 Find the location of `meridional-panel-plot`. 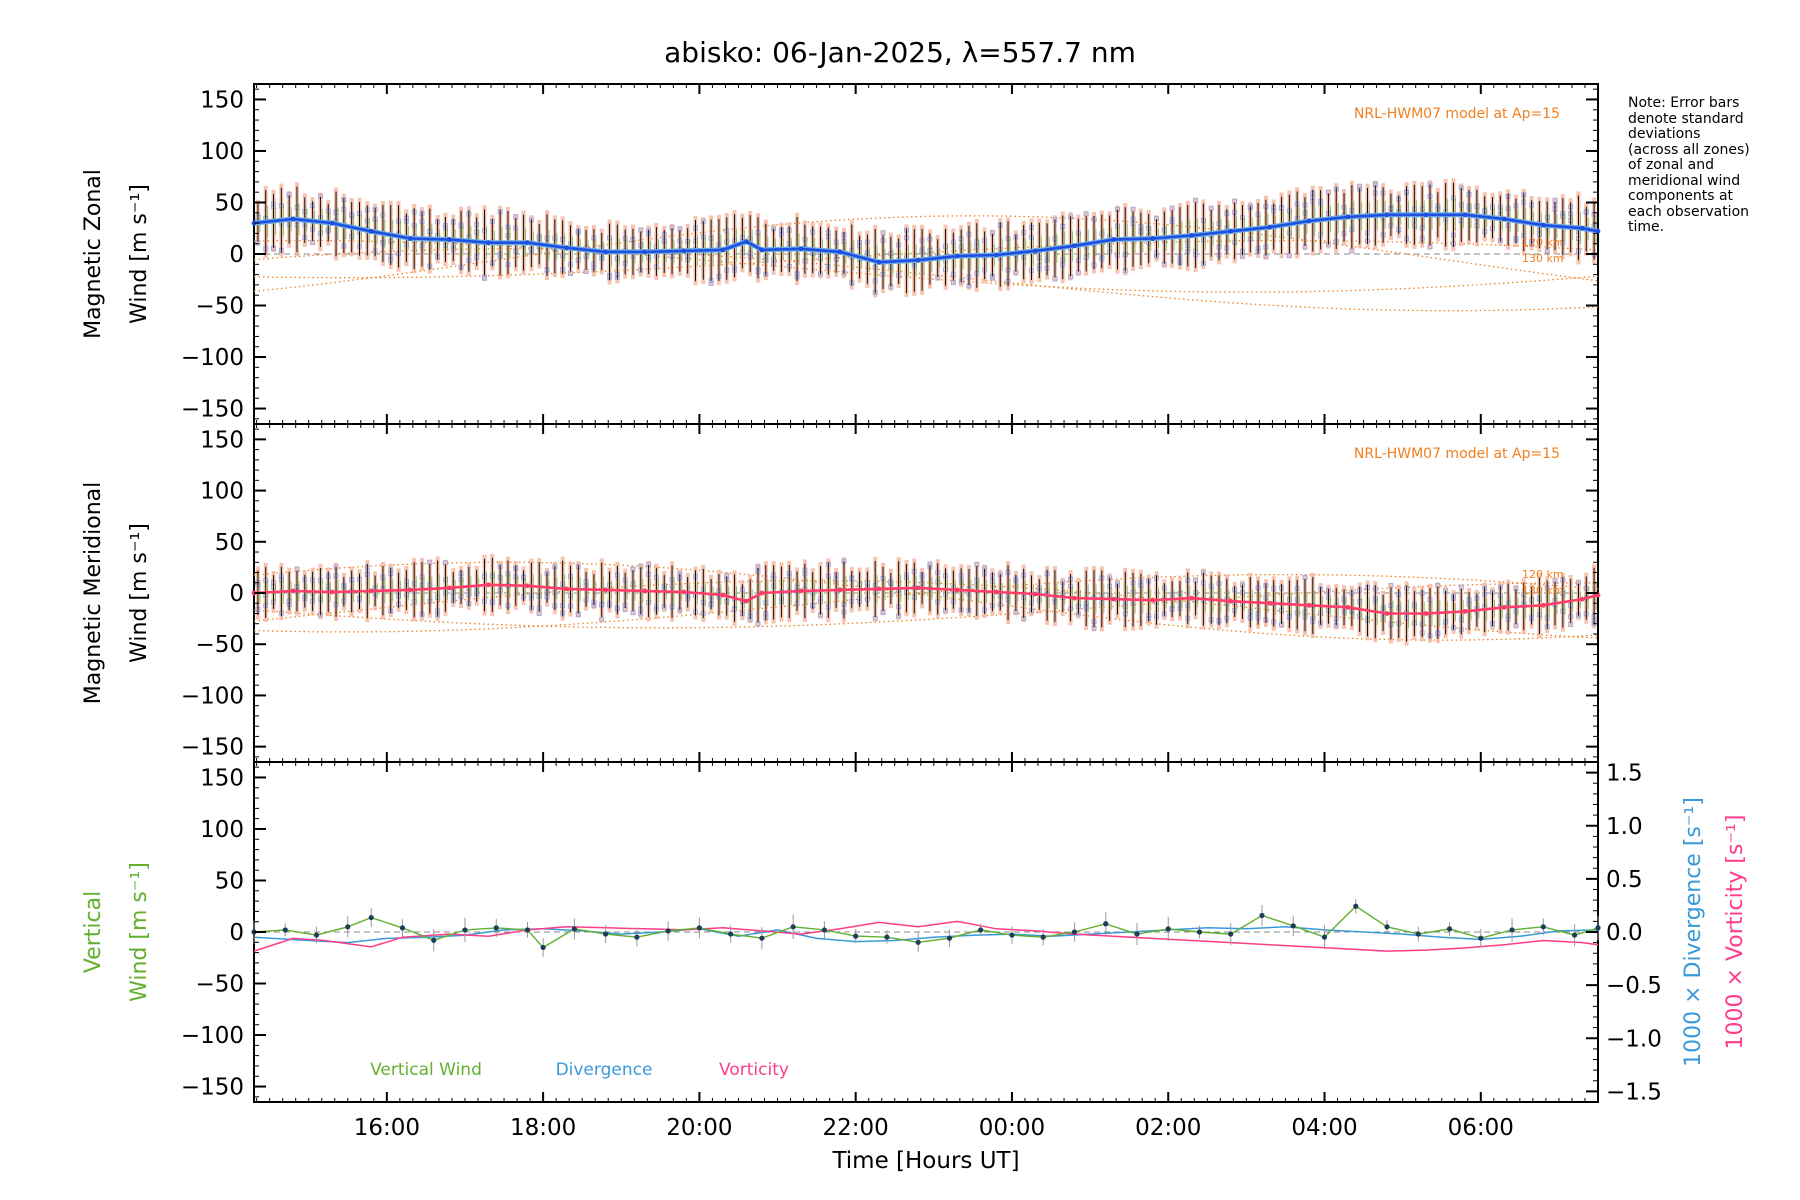

meridional-panel-plot is located at coordinates (926, 599).